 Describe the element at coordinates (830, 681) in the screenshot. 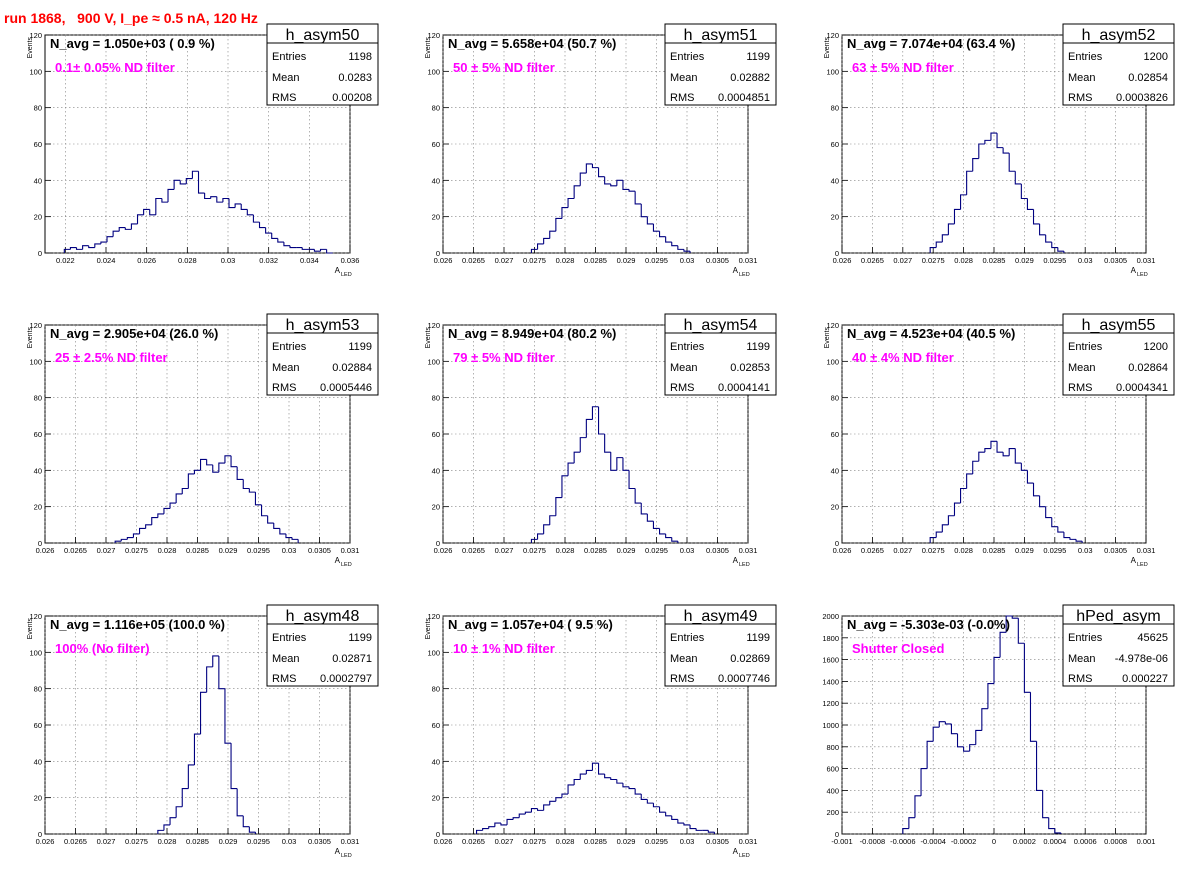

I see `y-tick-label: 1400` at that location.